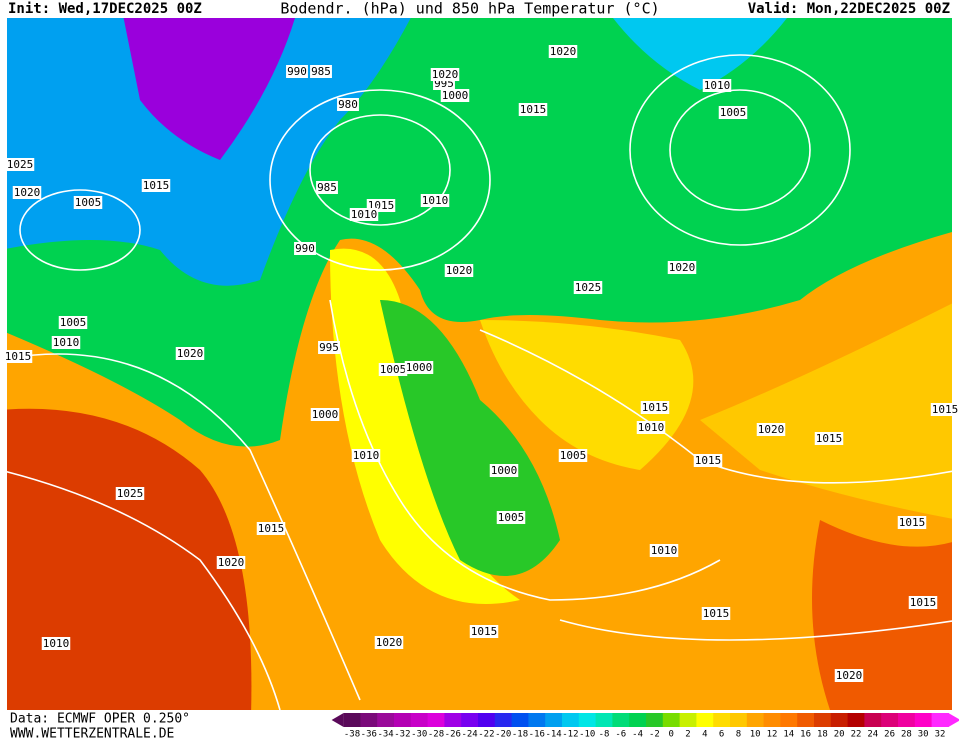  Describe the element at coordinates (604, 735) in the screenshot. I see `colorbar-tick-label: -8` at that location.